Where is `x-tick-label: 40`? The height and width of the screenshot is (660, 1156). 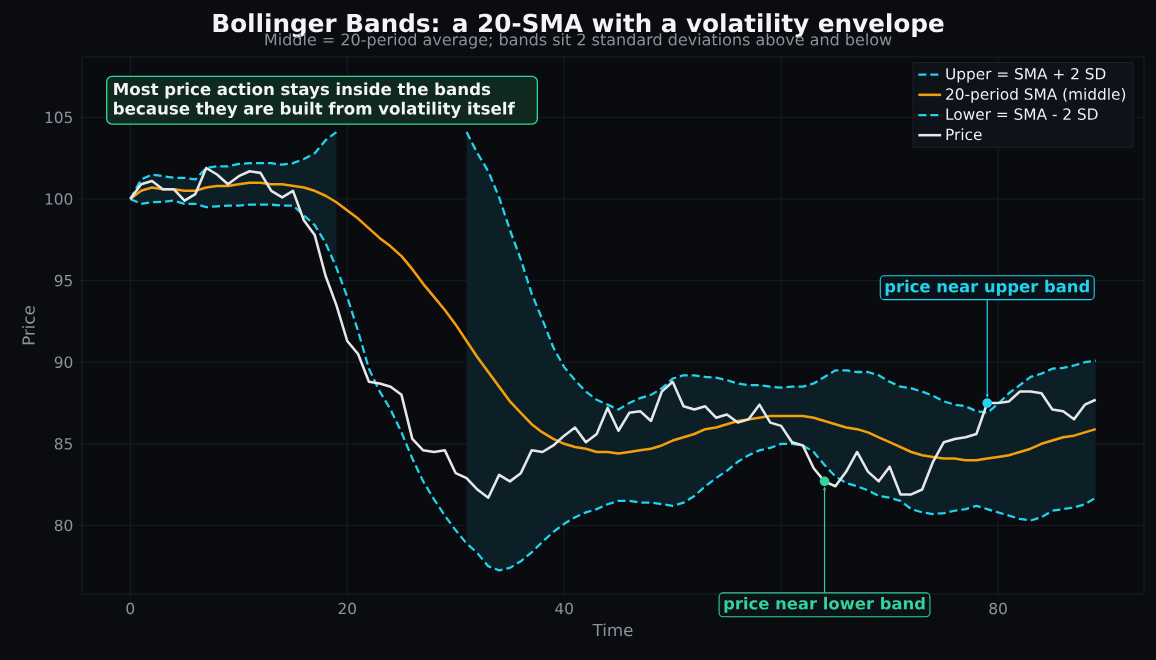 x-tick-label: 40 is located at coordinates (564, 608).